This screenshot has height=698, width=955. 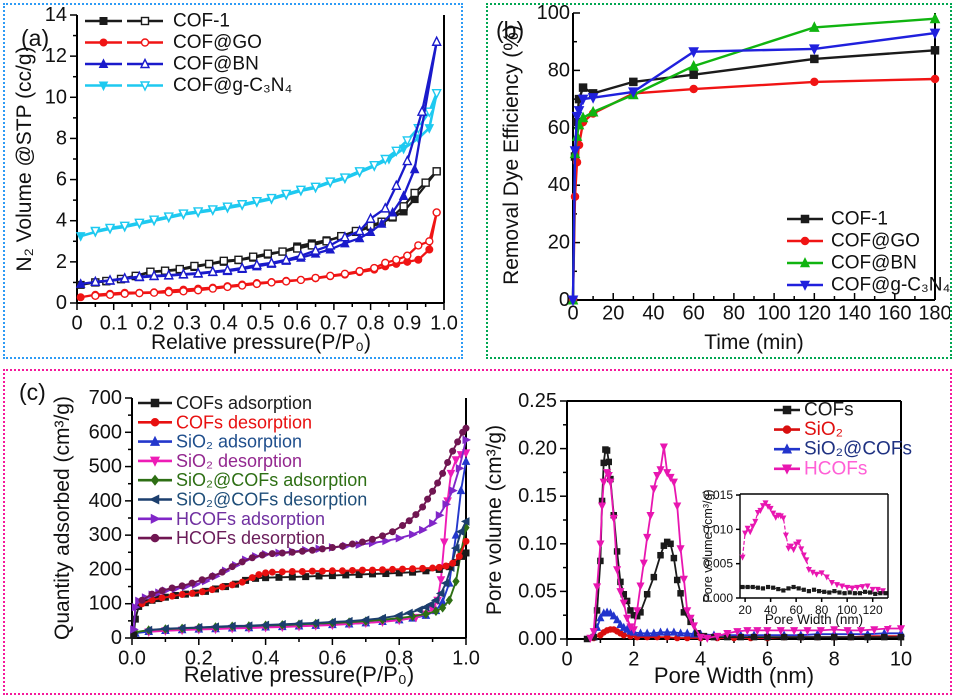 I want to click on svg-text: 0.20, so click(x=537, y=449).